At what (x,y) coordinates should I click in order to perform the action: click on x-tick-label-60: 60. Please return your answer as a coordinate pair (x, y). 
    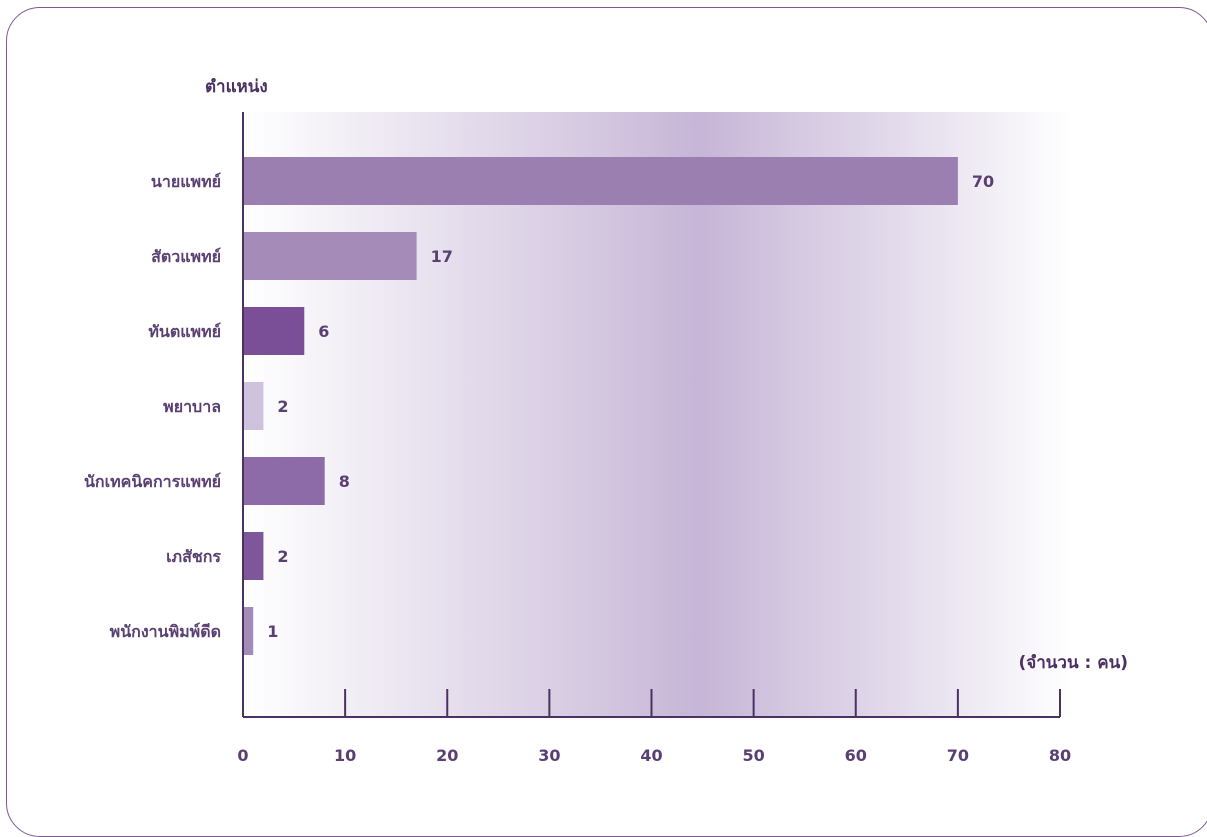
    Looking at the image, I should click on (856, 755).